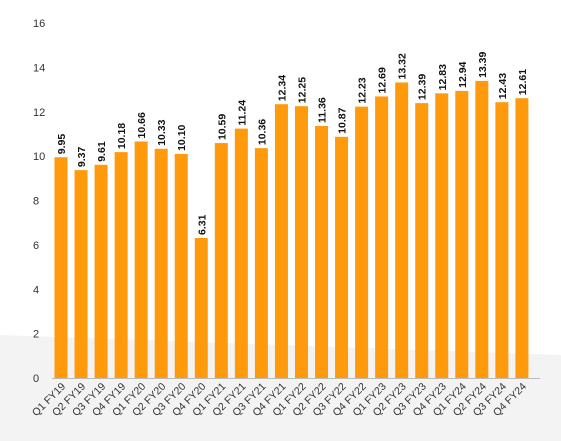 This screenshot has width=561, height=441. Describe the element at coordinates (302, 90) in the screenshot. I see `data-label: 12.25` at that location.